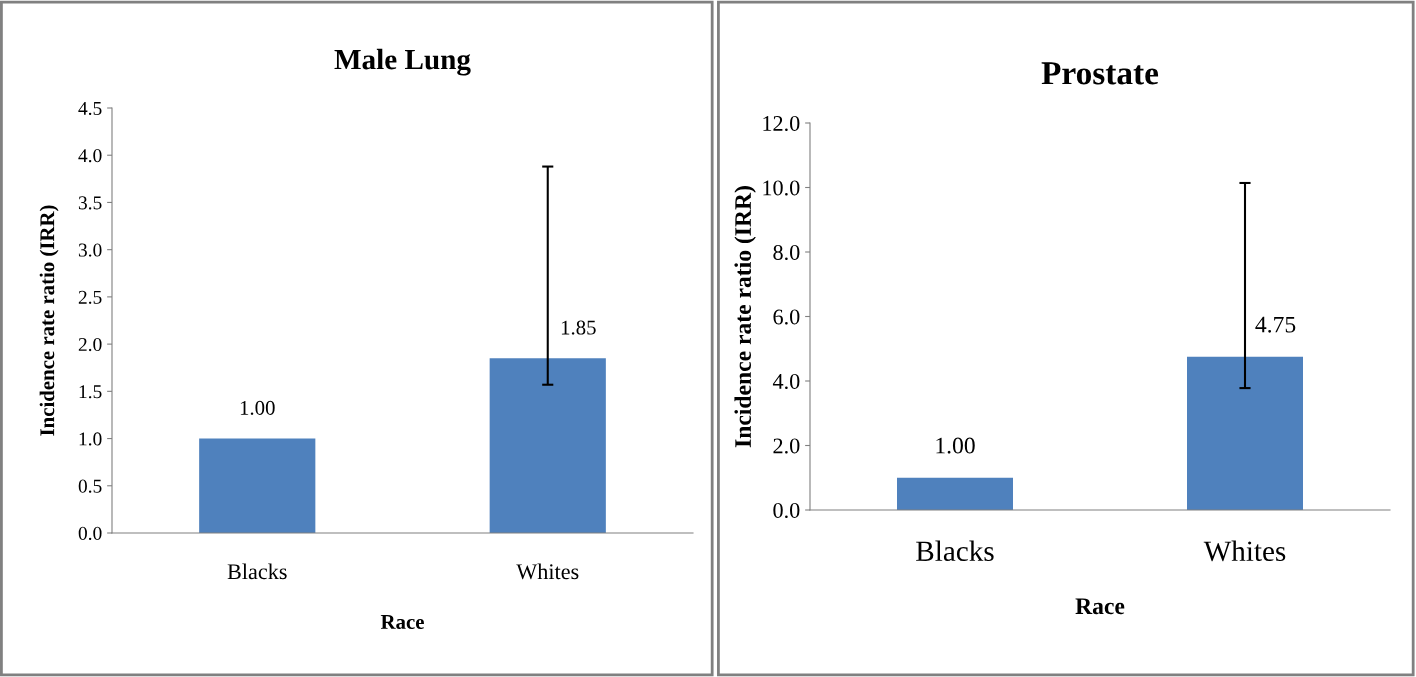 The width and height of the screenshot is (1416, 677). I want to click on y-tick-label: 3.5, so click(90, 203).